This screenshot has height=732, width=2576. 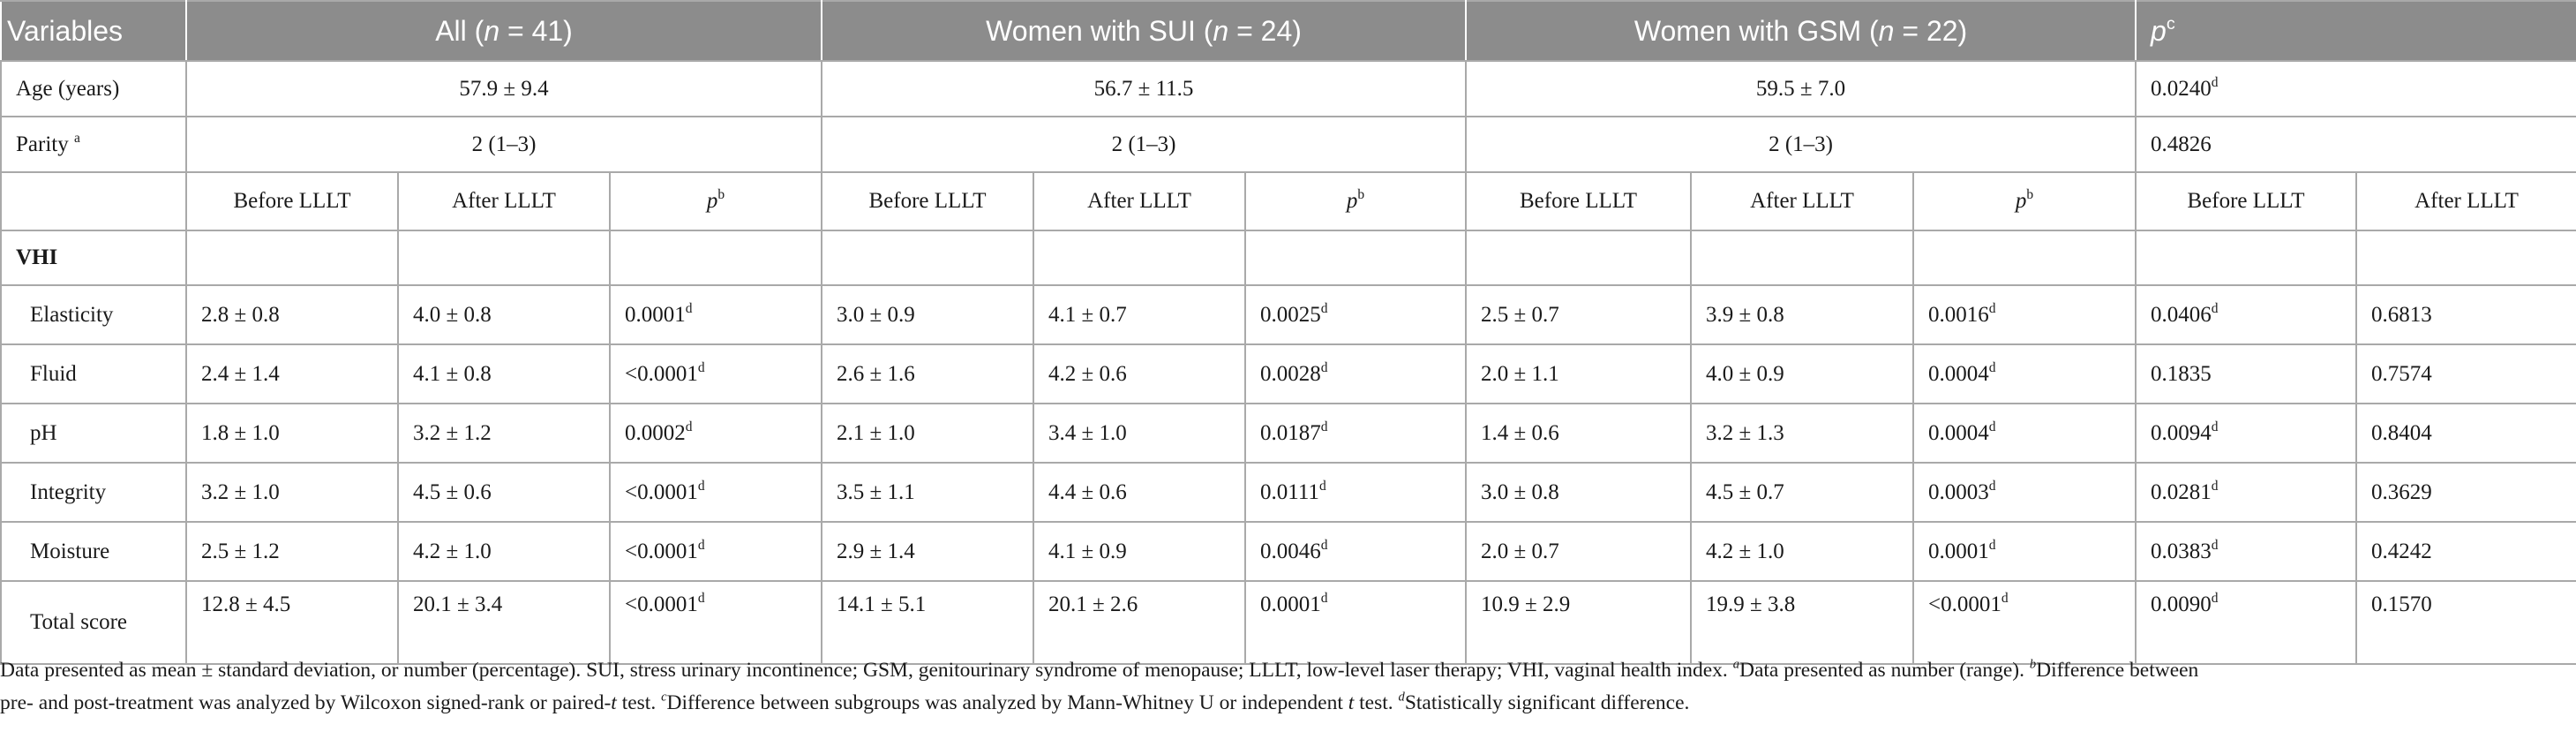 What do you see at coordinates (715, 433) in the screenshot?
I see `cell-all-p: 0.0002d` at bounding box center [715, 433].